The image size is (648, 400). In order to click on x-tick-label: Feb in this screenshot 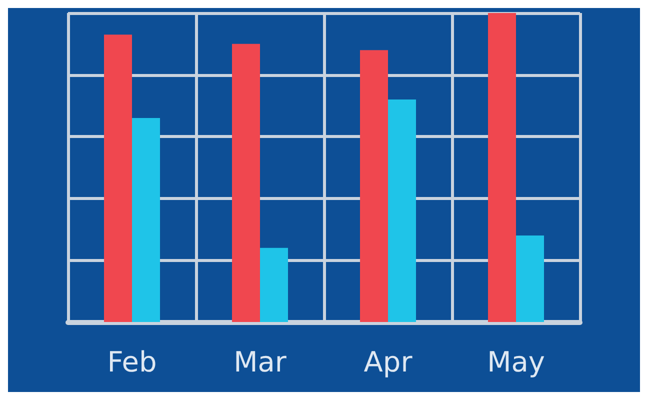, I will do `click(132, 362)`.